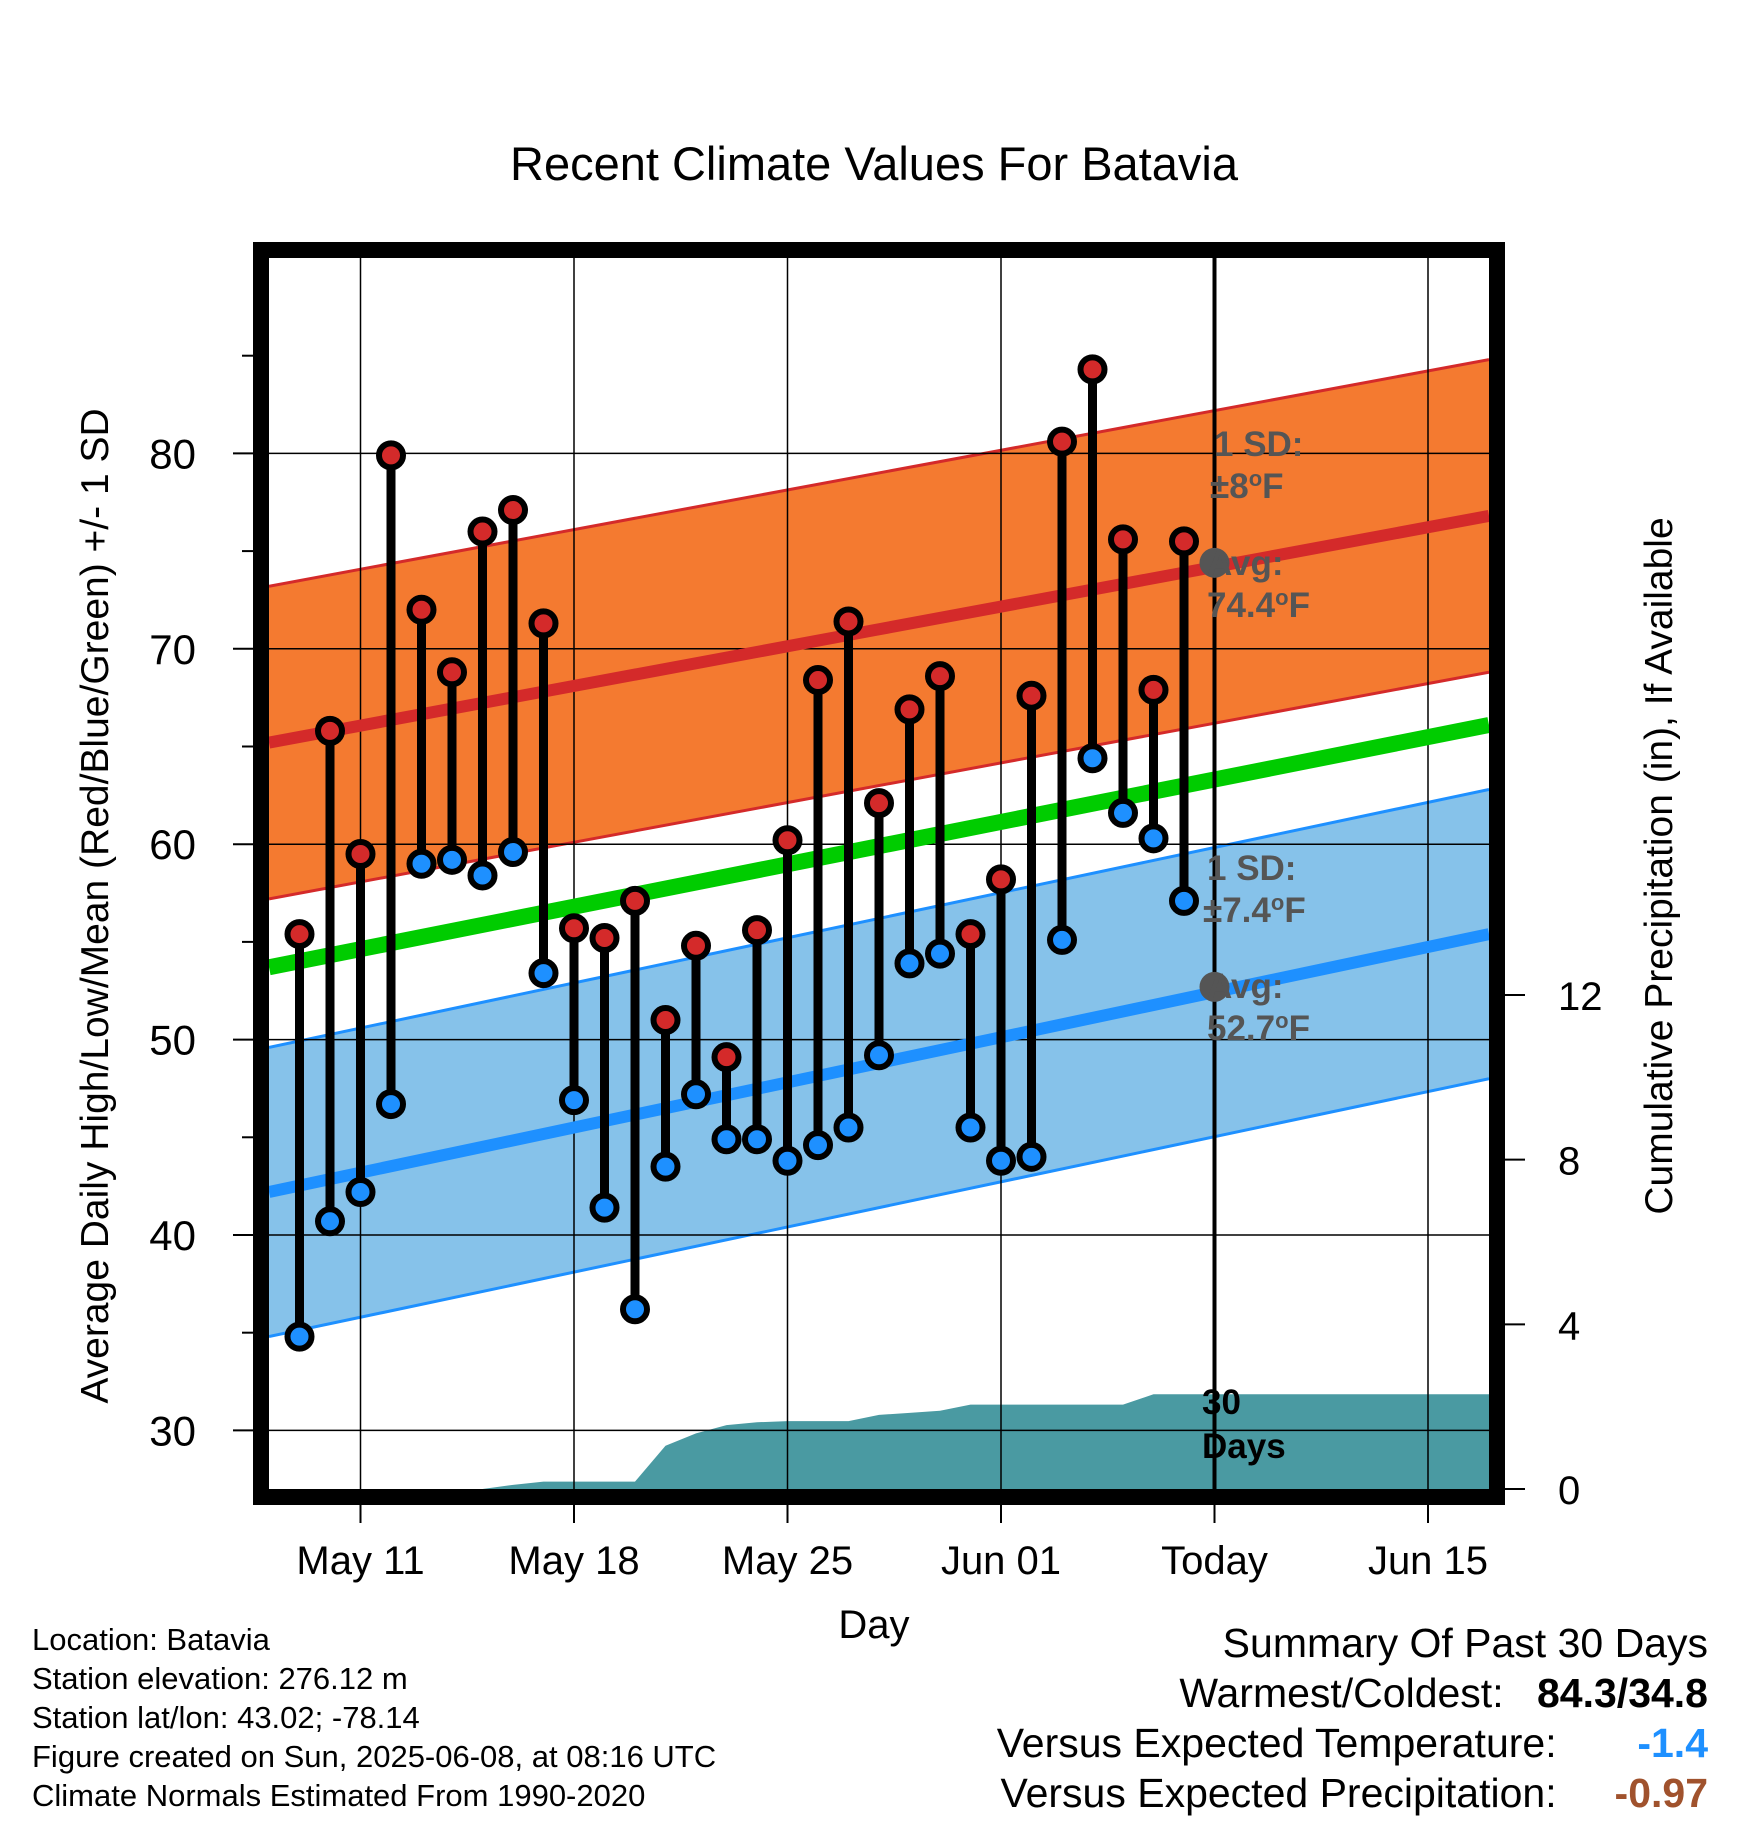 The image size is (1748, 1828). Describe the element at coordinates (1258, 1028) in the screenshot. I see `low-avg-value: 52.7oF` at that location.